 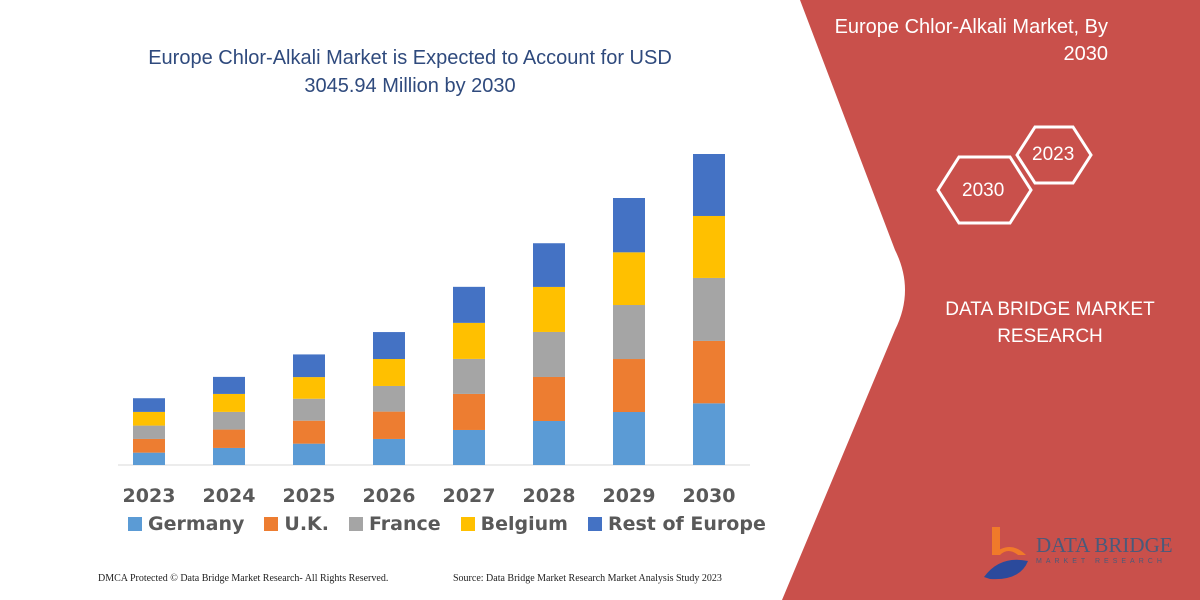 What do you see at coordinates (709, 185) in the screenshot?
I see `bar-segment-2030-rest-of-europe` at bounding box center [709, 185].